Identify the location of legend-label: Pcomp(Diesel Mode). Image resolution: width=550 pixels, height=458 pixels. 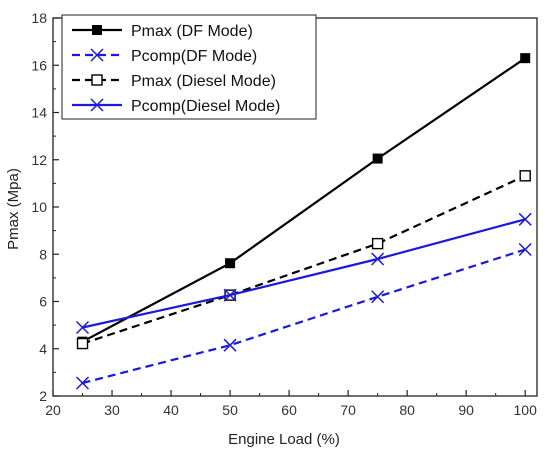
(205, 106).